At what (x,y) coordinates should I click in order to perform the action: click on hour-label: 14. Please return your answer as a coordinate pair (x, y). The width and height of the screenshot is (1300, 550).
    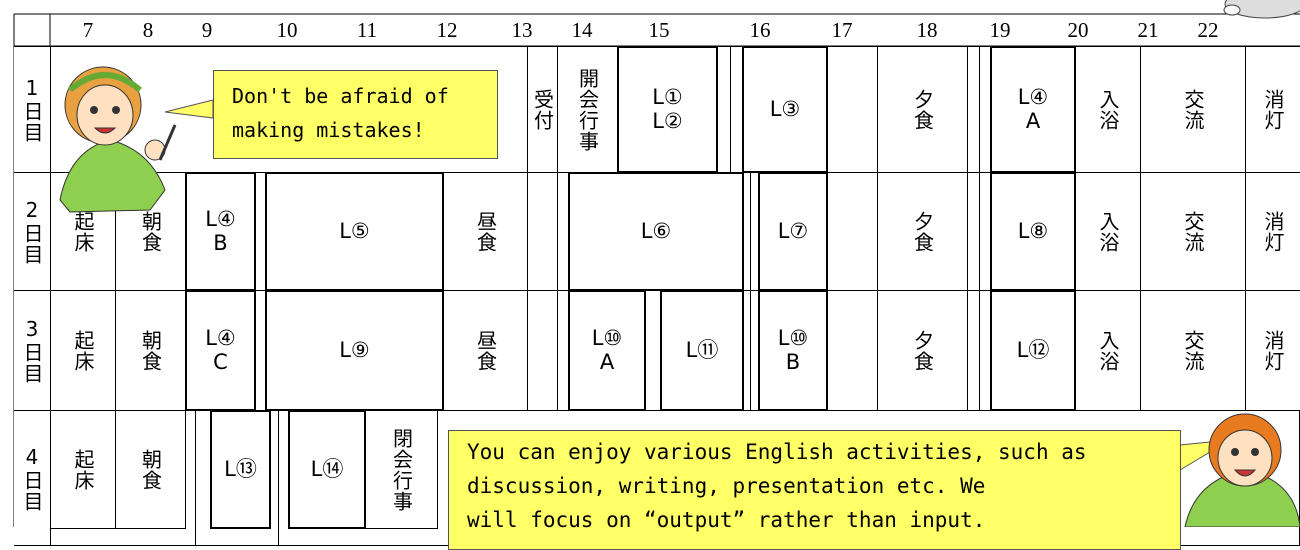
    Looking at the image, I should click on (582, 30).